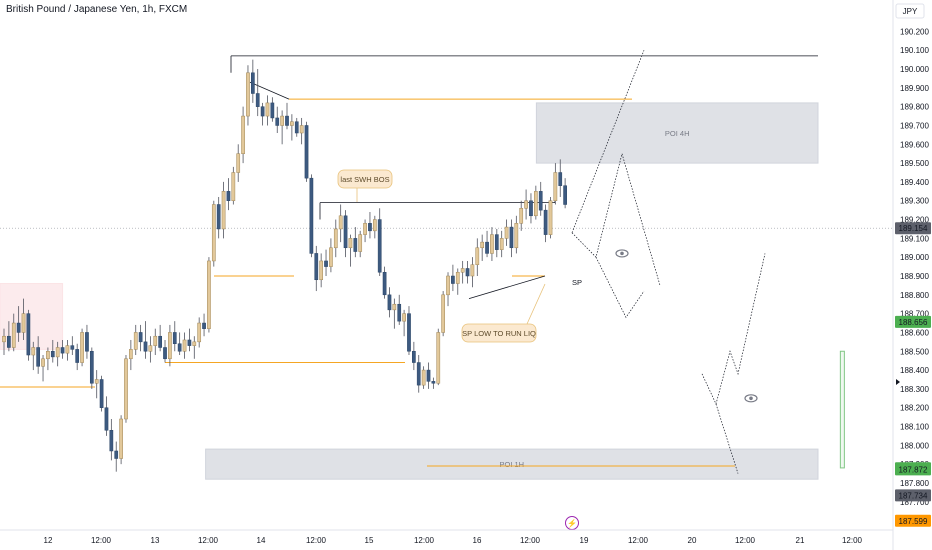 The image size is (932, 550). What do you see at coordinates (365, 179) in the screenshot?
I see `callout-box` at bounding box center [365, 179].